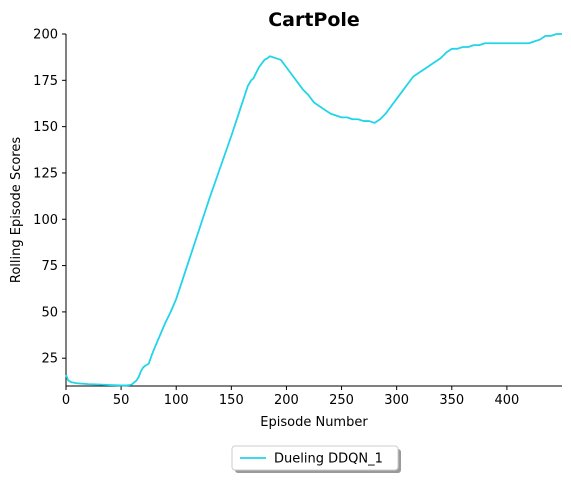 This screenshot has height=480, width=571. I want to click on y-tick-label: 175, so click(45, 81).